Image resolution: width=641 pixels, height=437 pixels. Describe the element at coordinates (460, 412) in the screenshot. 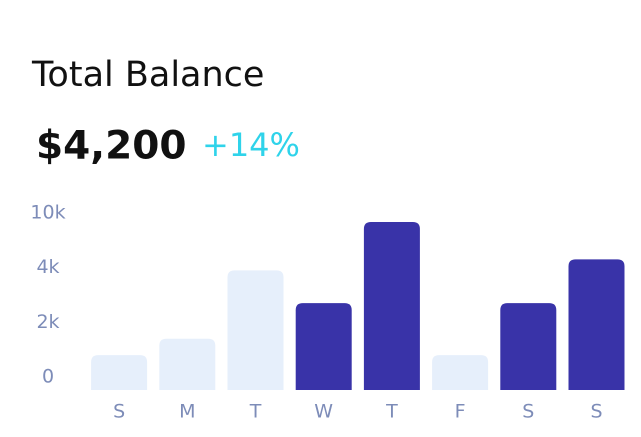

I see `x-tick-label: F` at that location.